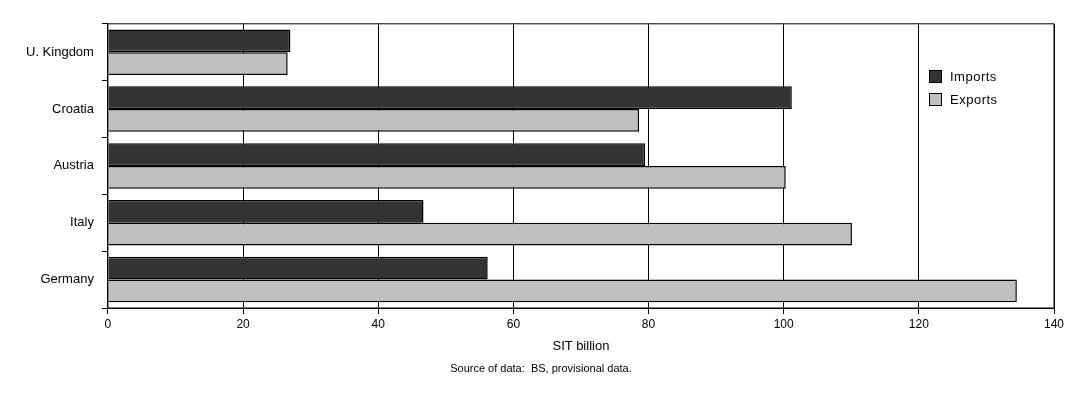 The width and height of the screenshot is (1082, 404). I want to click on source-note: Source of data: BS, provisional data., so click(541, 368).